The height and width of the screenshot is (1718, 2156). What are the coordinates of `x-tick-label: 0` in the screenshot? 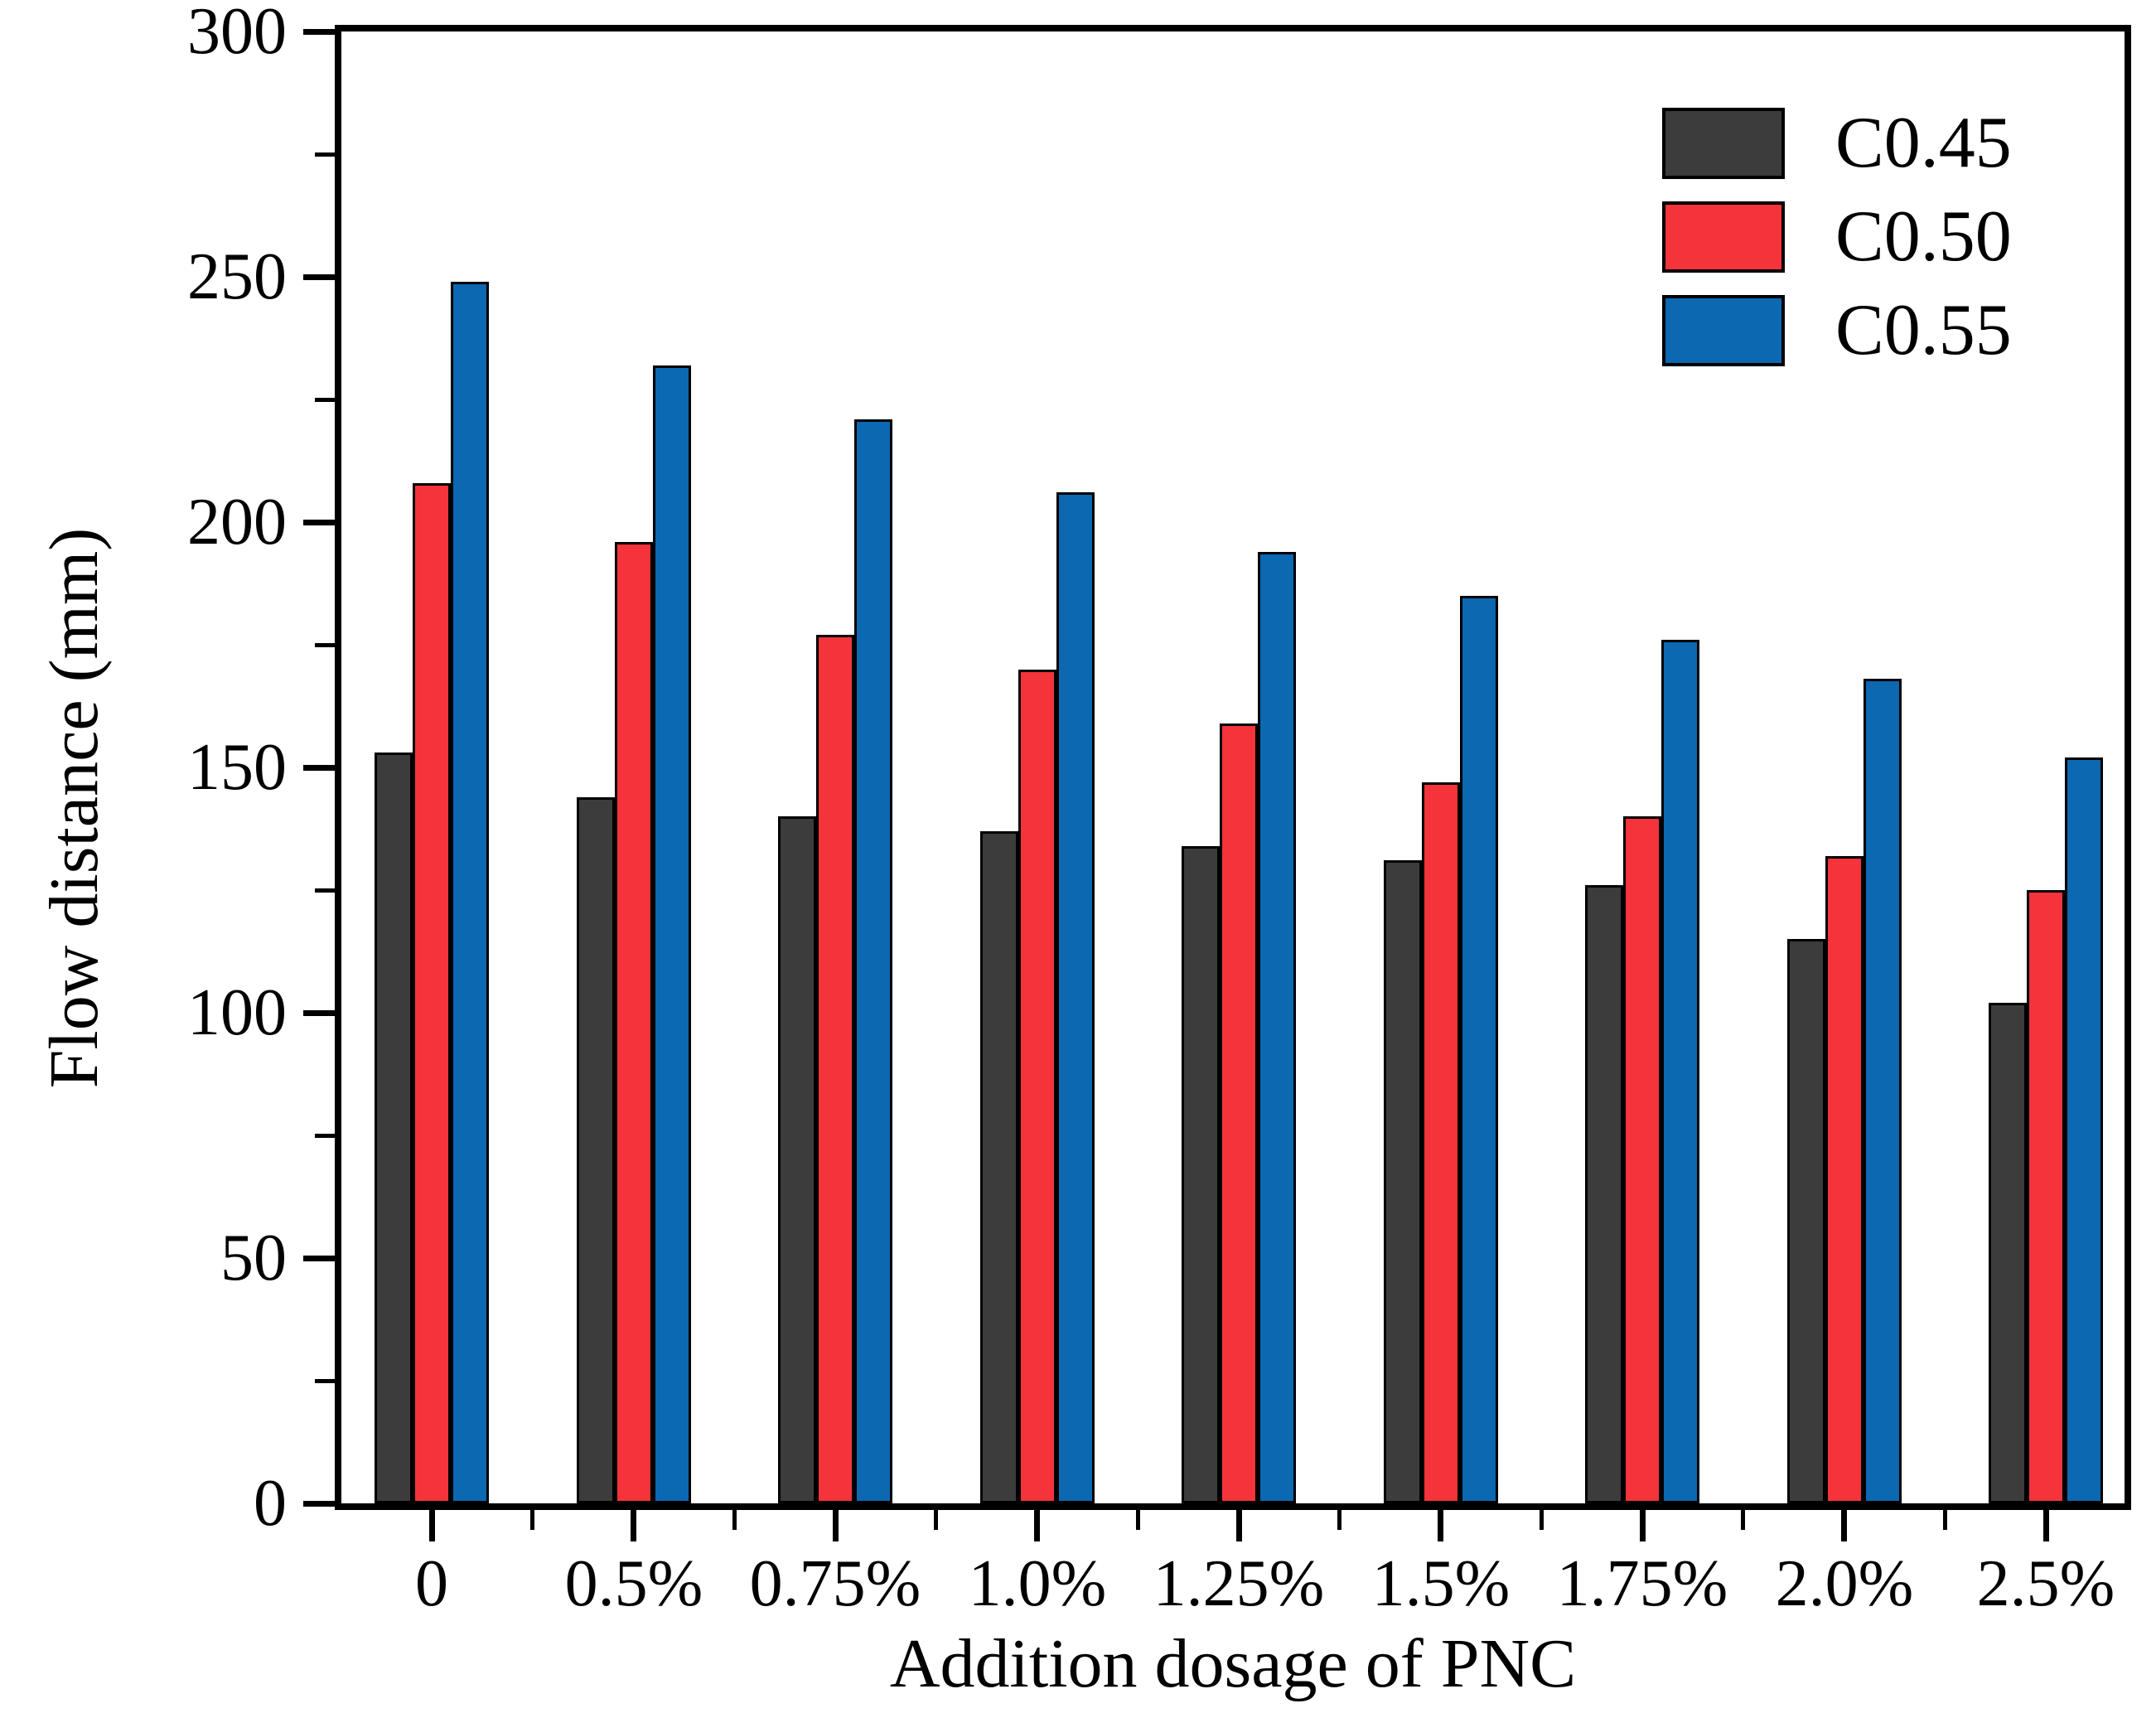 It's located at (431, 1583).